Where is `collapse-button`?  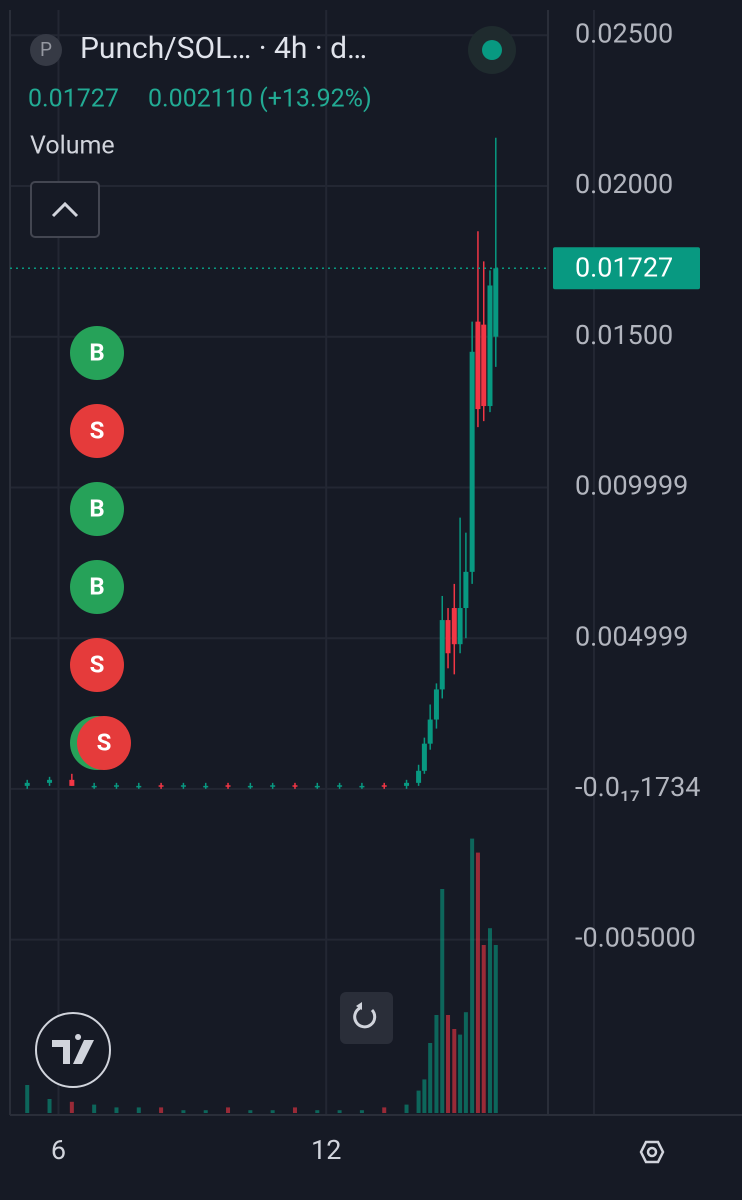 collapse-button is located at coordinates (65, 209).